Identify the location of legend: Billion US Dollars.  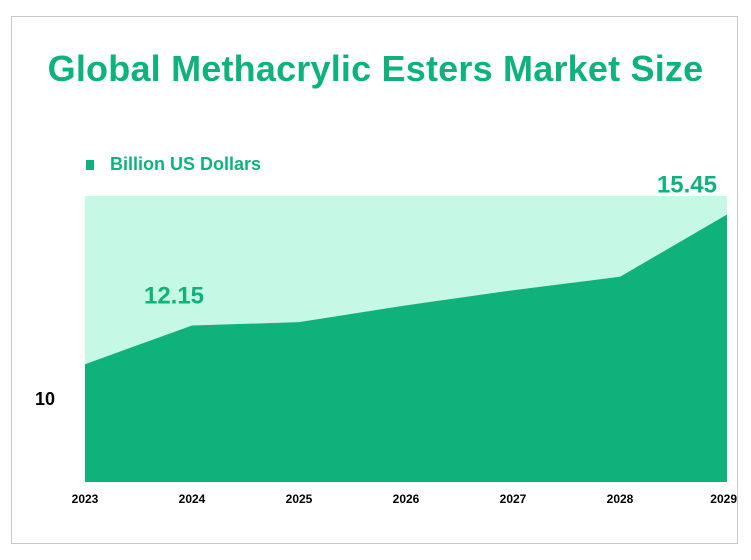
(173, 164).